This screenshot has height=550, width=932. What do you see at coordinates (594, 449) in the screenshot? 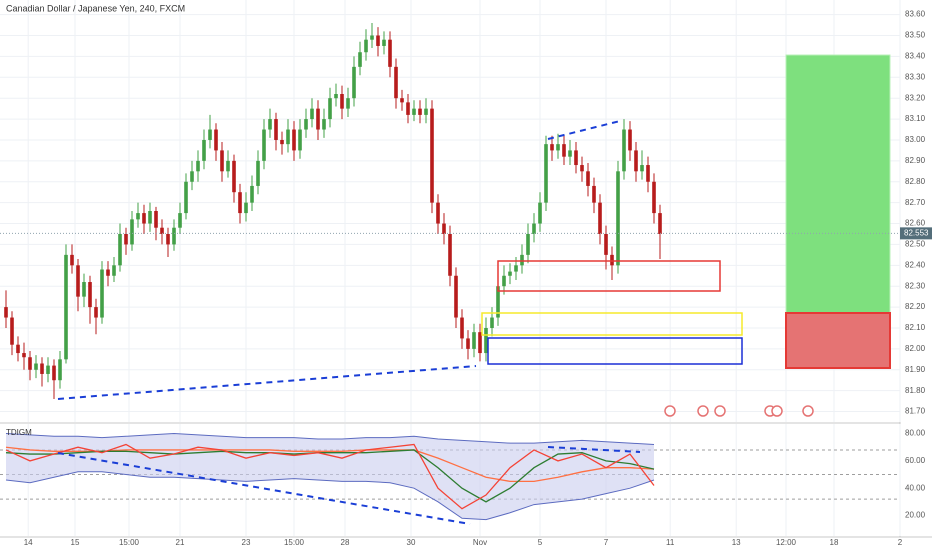
I see `trendline` at bounding box center [594, 449].